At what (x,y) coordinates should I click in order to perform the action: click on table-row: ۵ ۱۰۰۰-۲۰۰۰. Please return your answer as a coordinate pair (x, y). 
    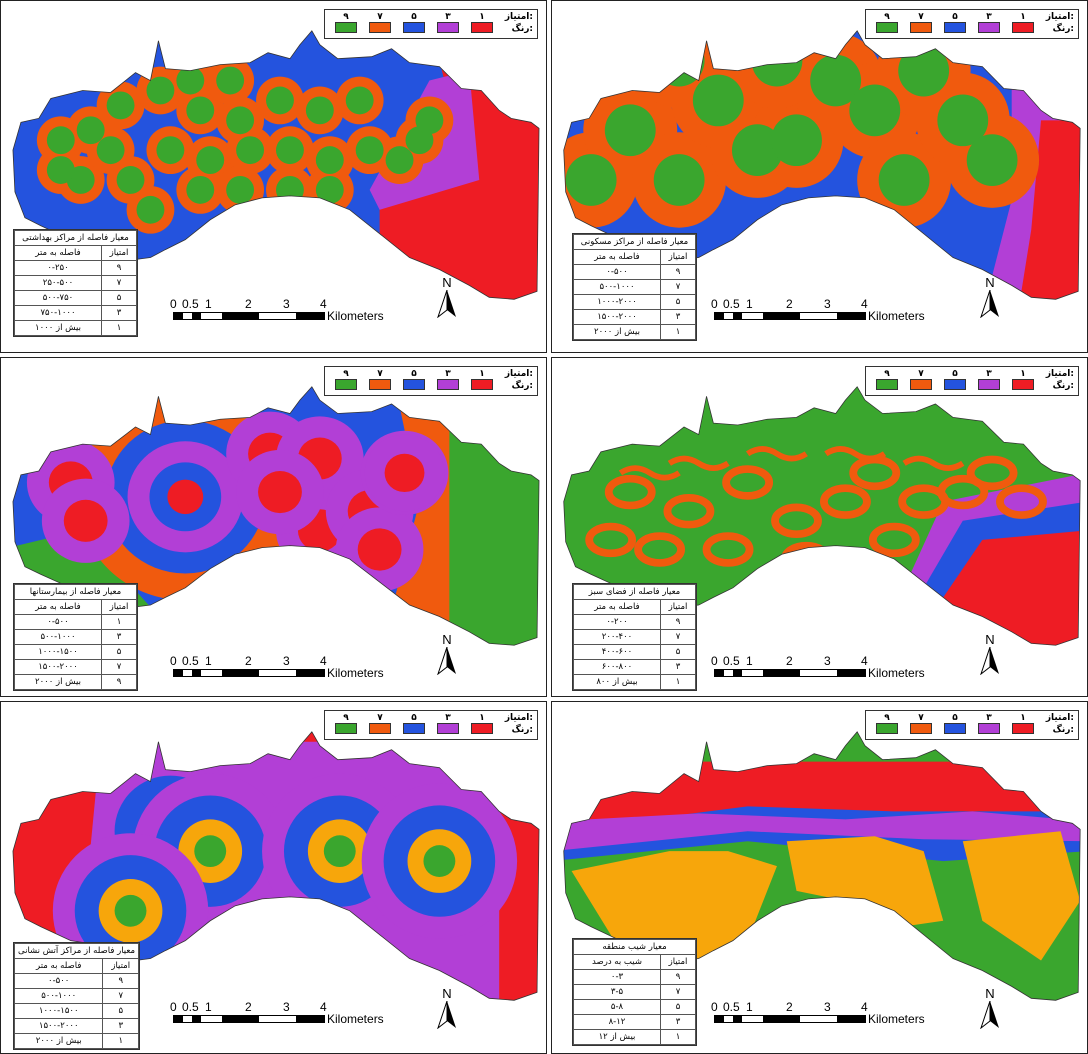
    Looking at the image, I should click on (634, 302).